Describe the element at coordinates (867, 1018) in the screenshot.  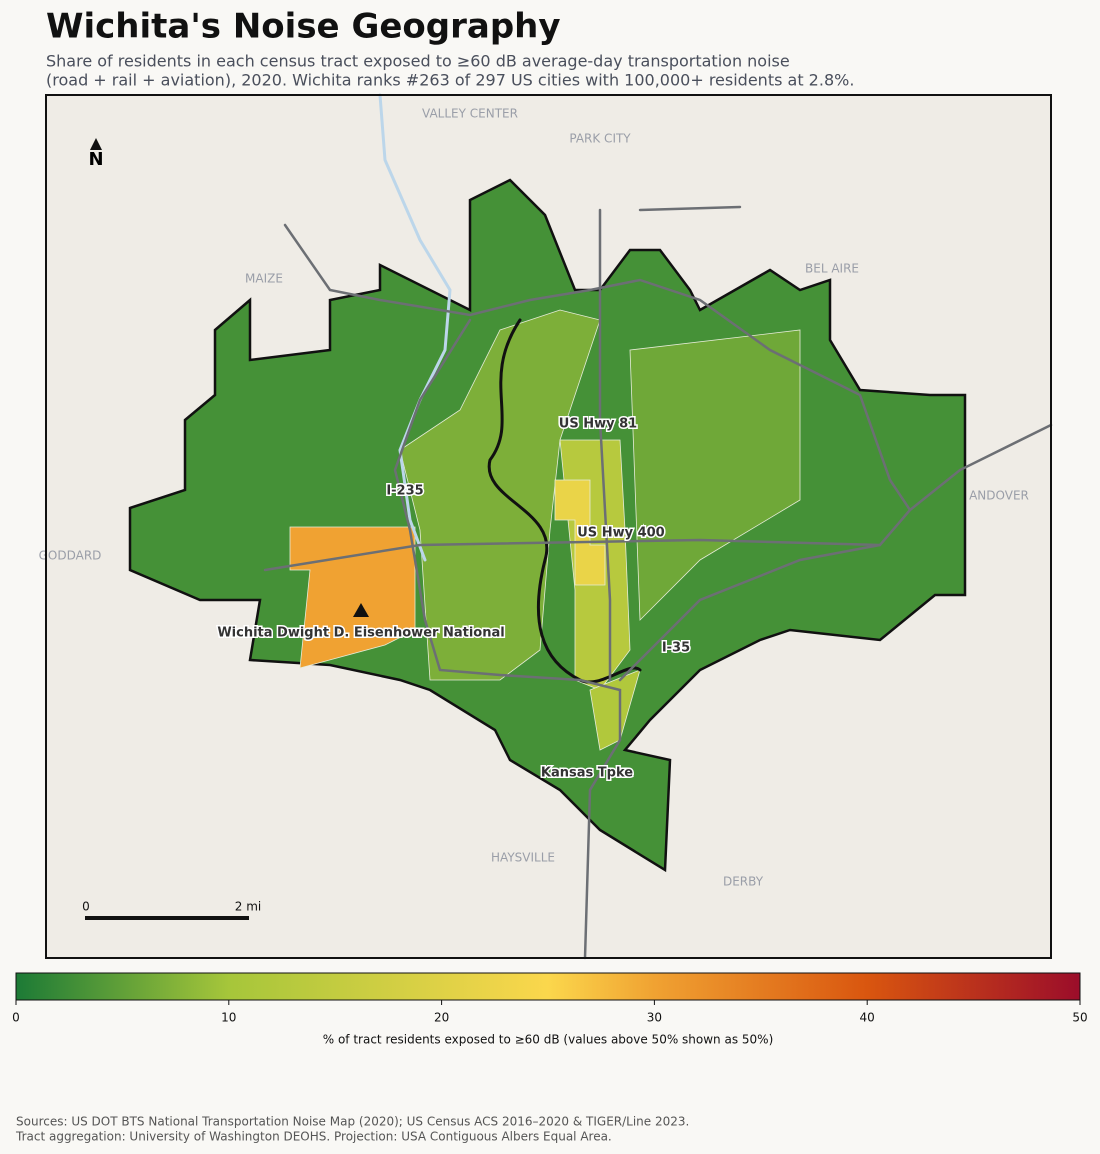
I see `colorbar-tick-label: 40` at that location.